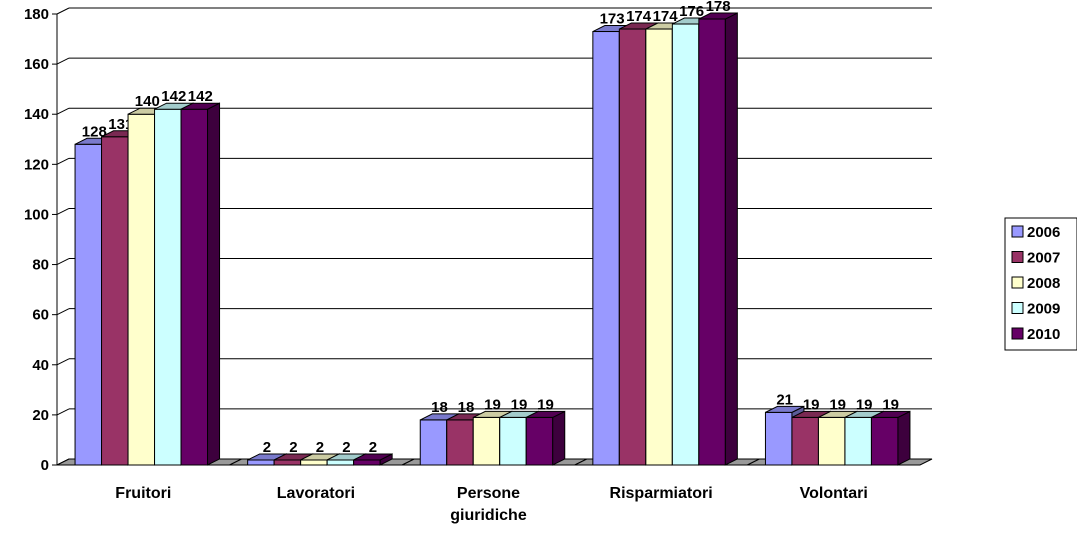 This screenshot has height=536, width=1077. I want to click on x-tick-label: Fruitori, so click(143, 493).